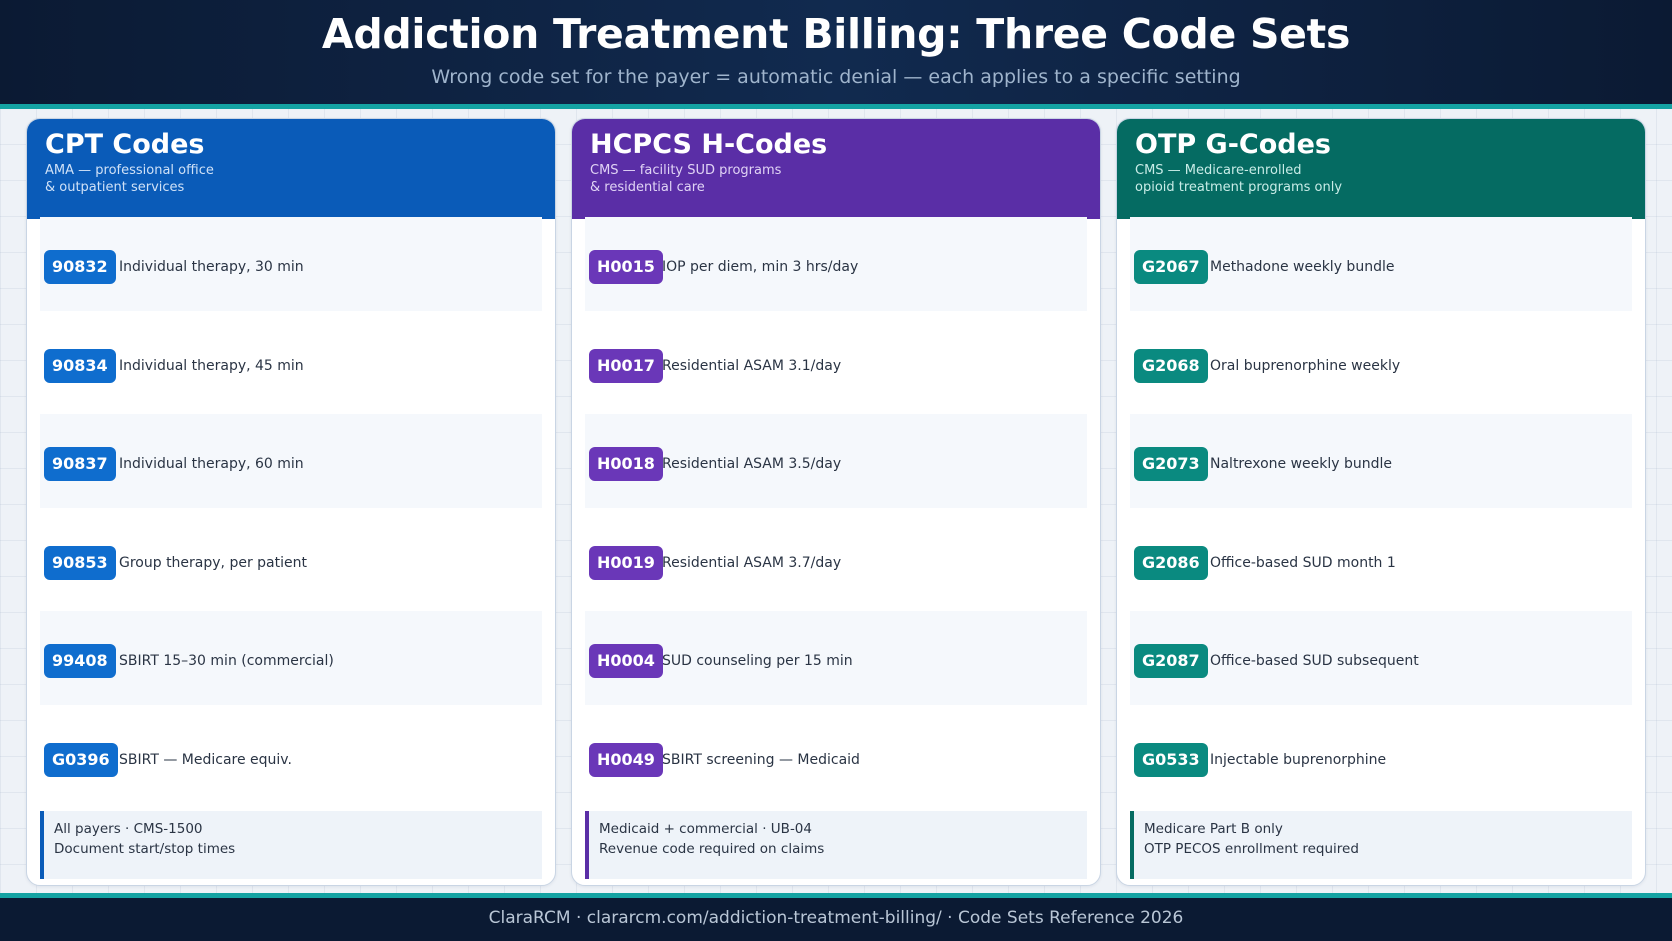  Describe the element at coordinates (705, 829) in the screenshot. I see `footnote-line: Medicaid + commercial · UB-04` at that location.